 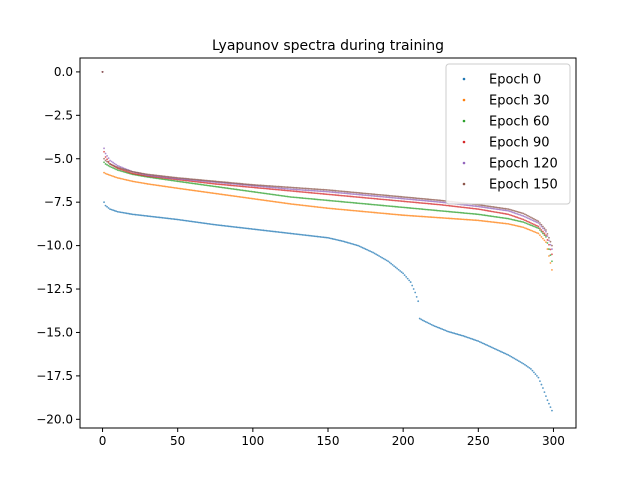 I want to click on y-tick-label: 0.0, so click(x=63, y=72).